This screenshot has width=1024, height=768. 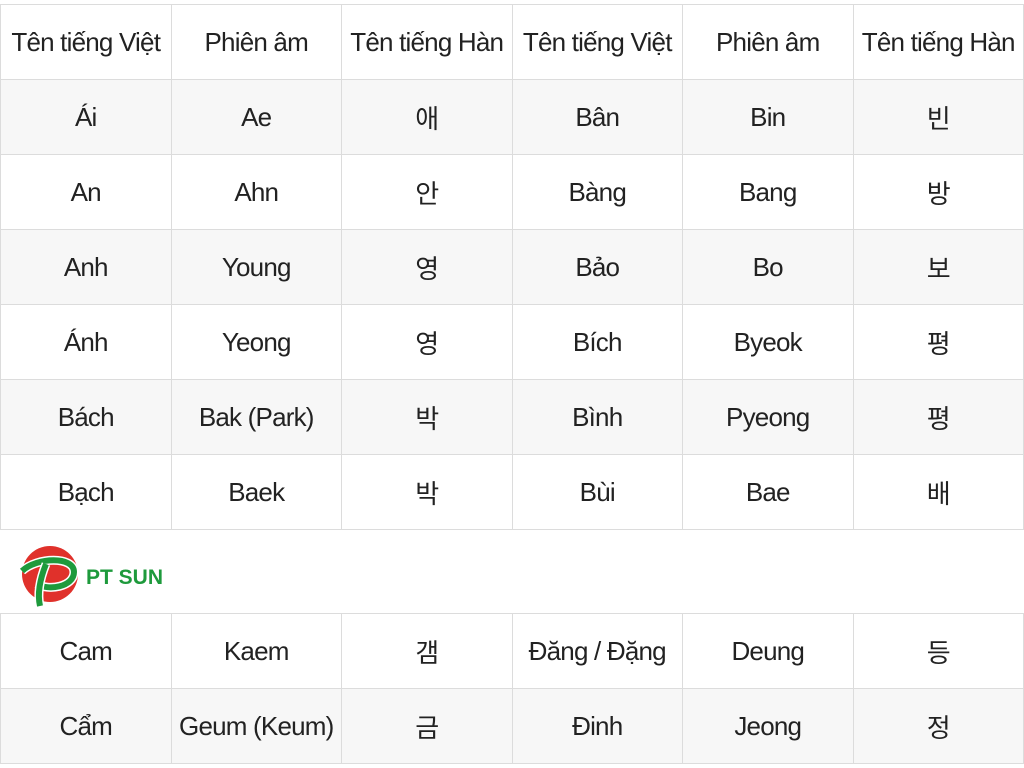 I want to click on table-row: Cẩm Geum (Keum) 금 Đinh Jeong 정, so click(x=512, y=726).